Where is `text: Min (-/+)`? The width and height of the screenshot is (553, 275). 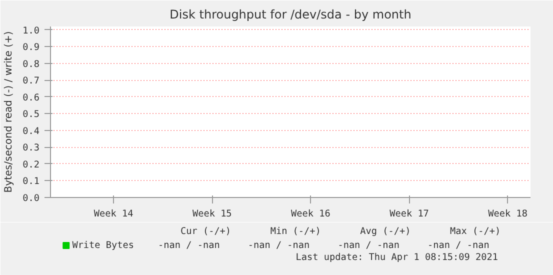 text: Min (-/+) is located at coordinates (295, 231).